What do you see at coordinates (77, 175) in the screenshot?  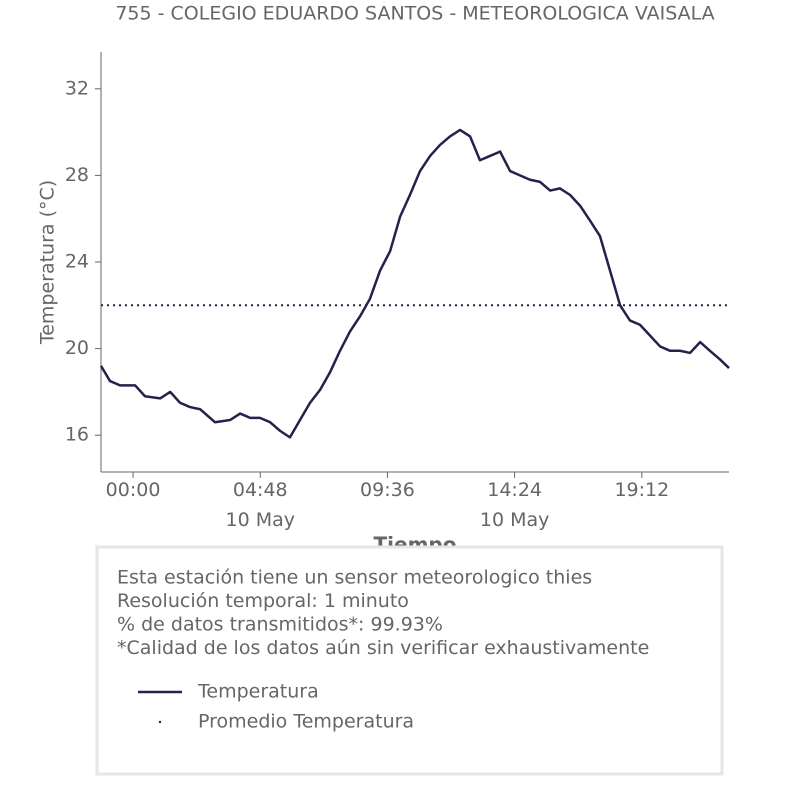 I see `y-tick-label: 28` at bounding box center [77, 175].